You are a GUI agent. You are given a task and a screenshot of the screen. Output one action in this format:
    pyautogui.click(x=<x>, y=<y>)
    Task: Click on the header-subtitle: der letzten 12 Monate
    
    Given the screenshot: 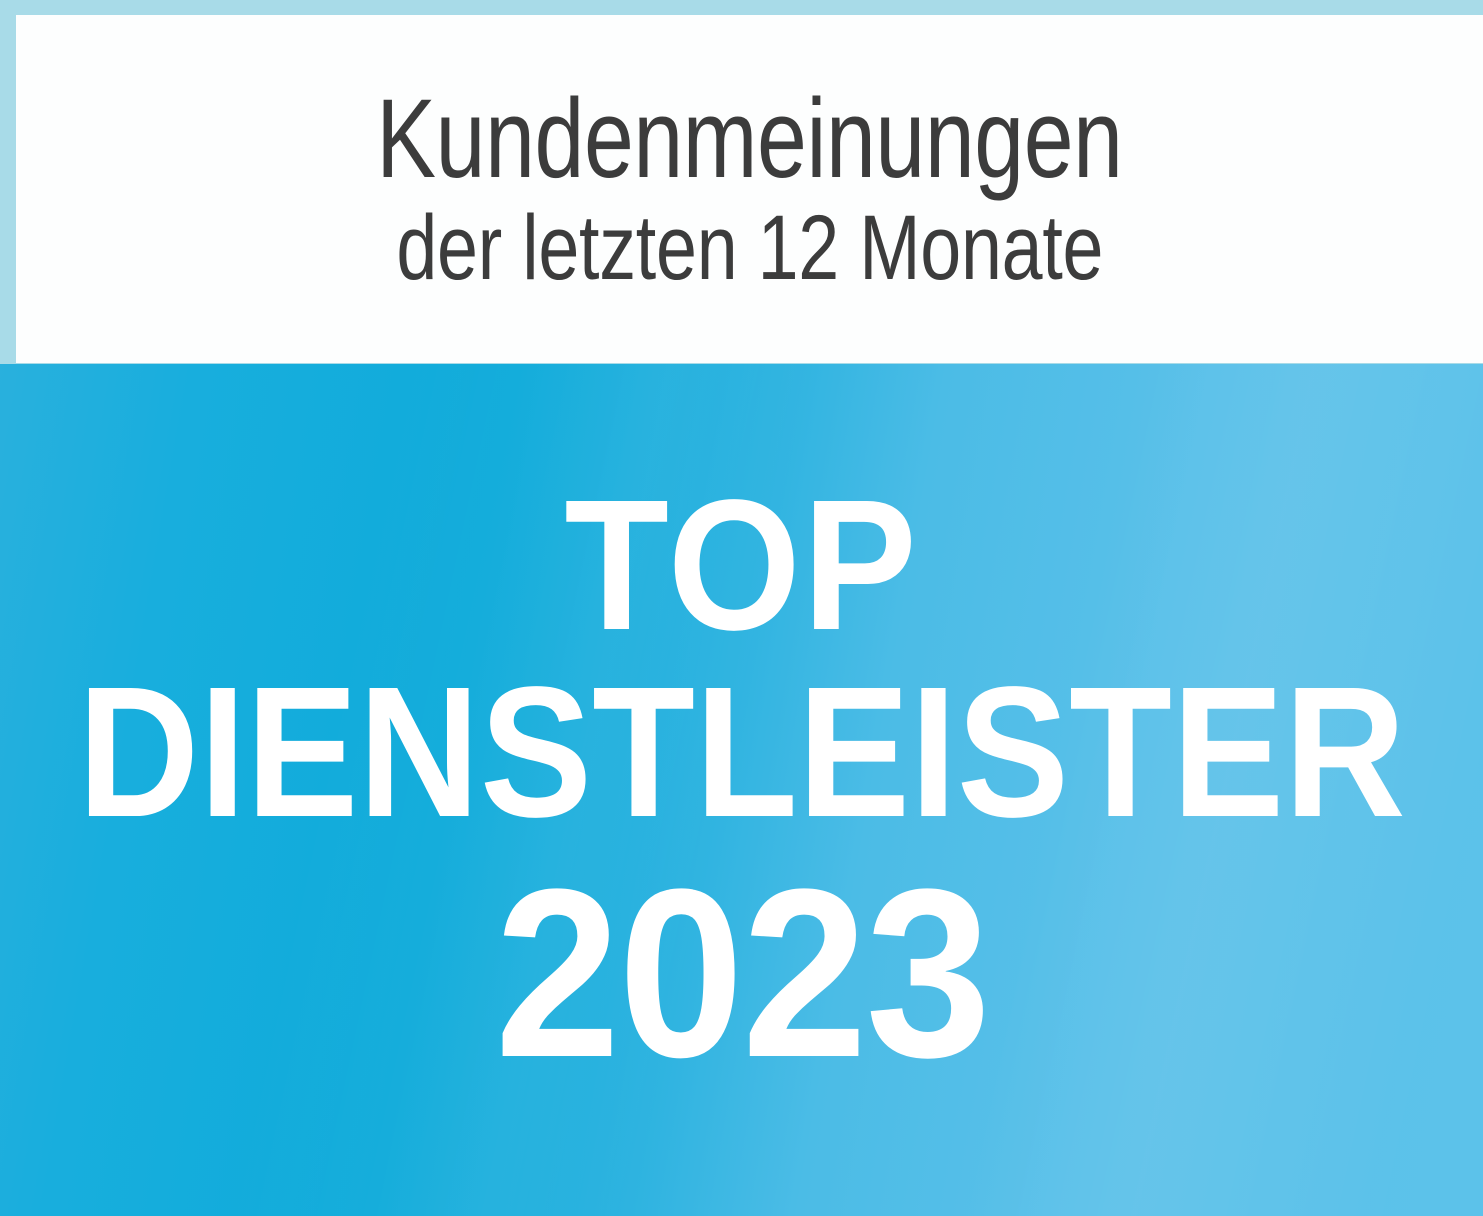 What is the action you would take?
    pyautogui.click(x=749, y=247)
    